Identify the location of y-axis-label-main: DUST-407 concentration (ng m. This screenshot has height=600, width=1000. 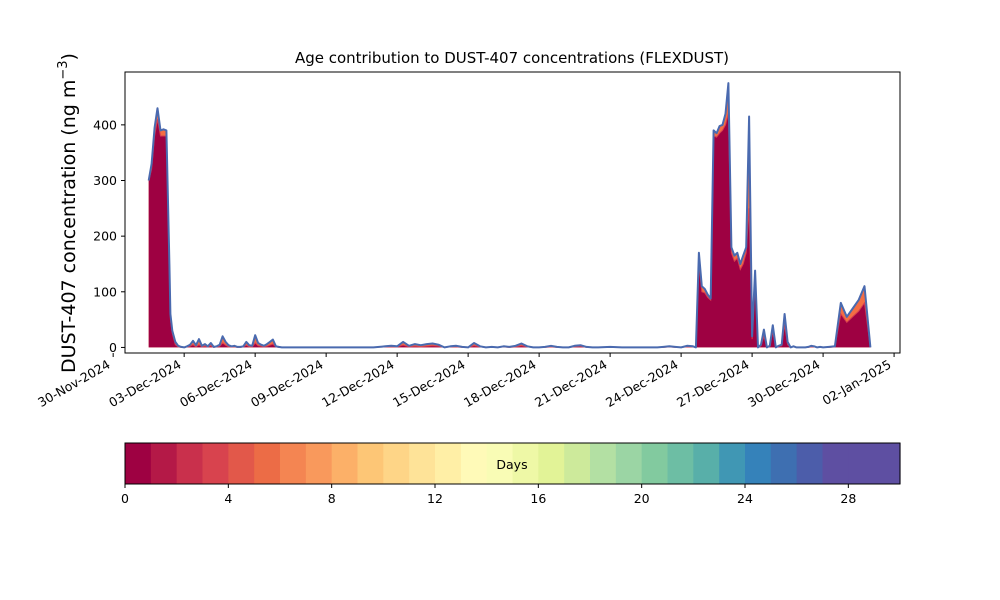
(69, 226).